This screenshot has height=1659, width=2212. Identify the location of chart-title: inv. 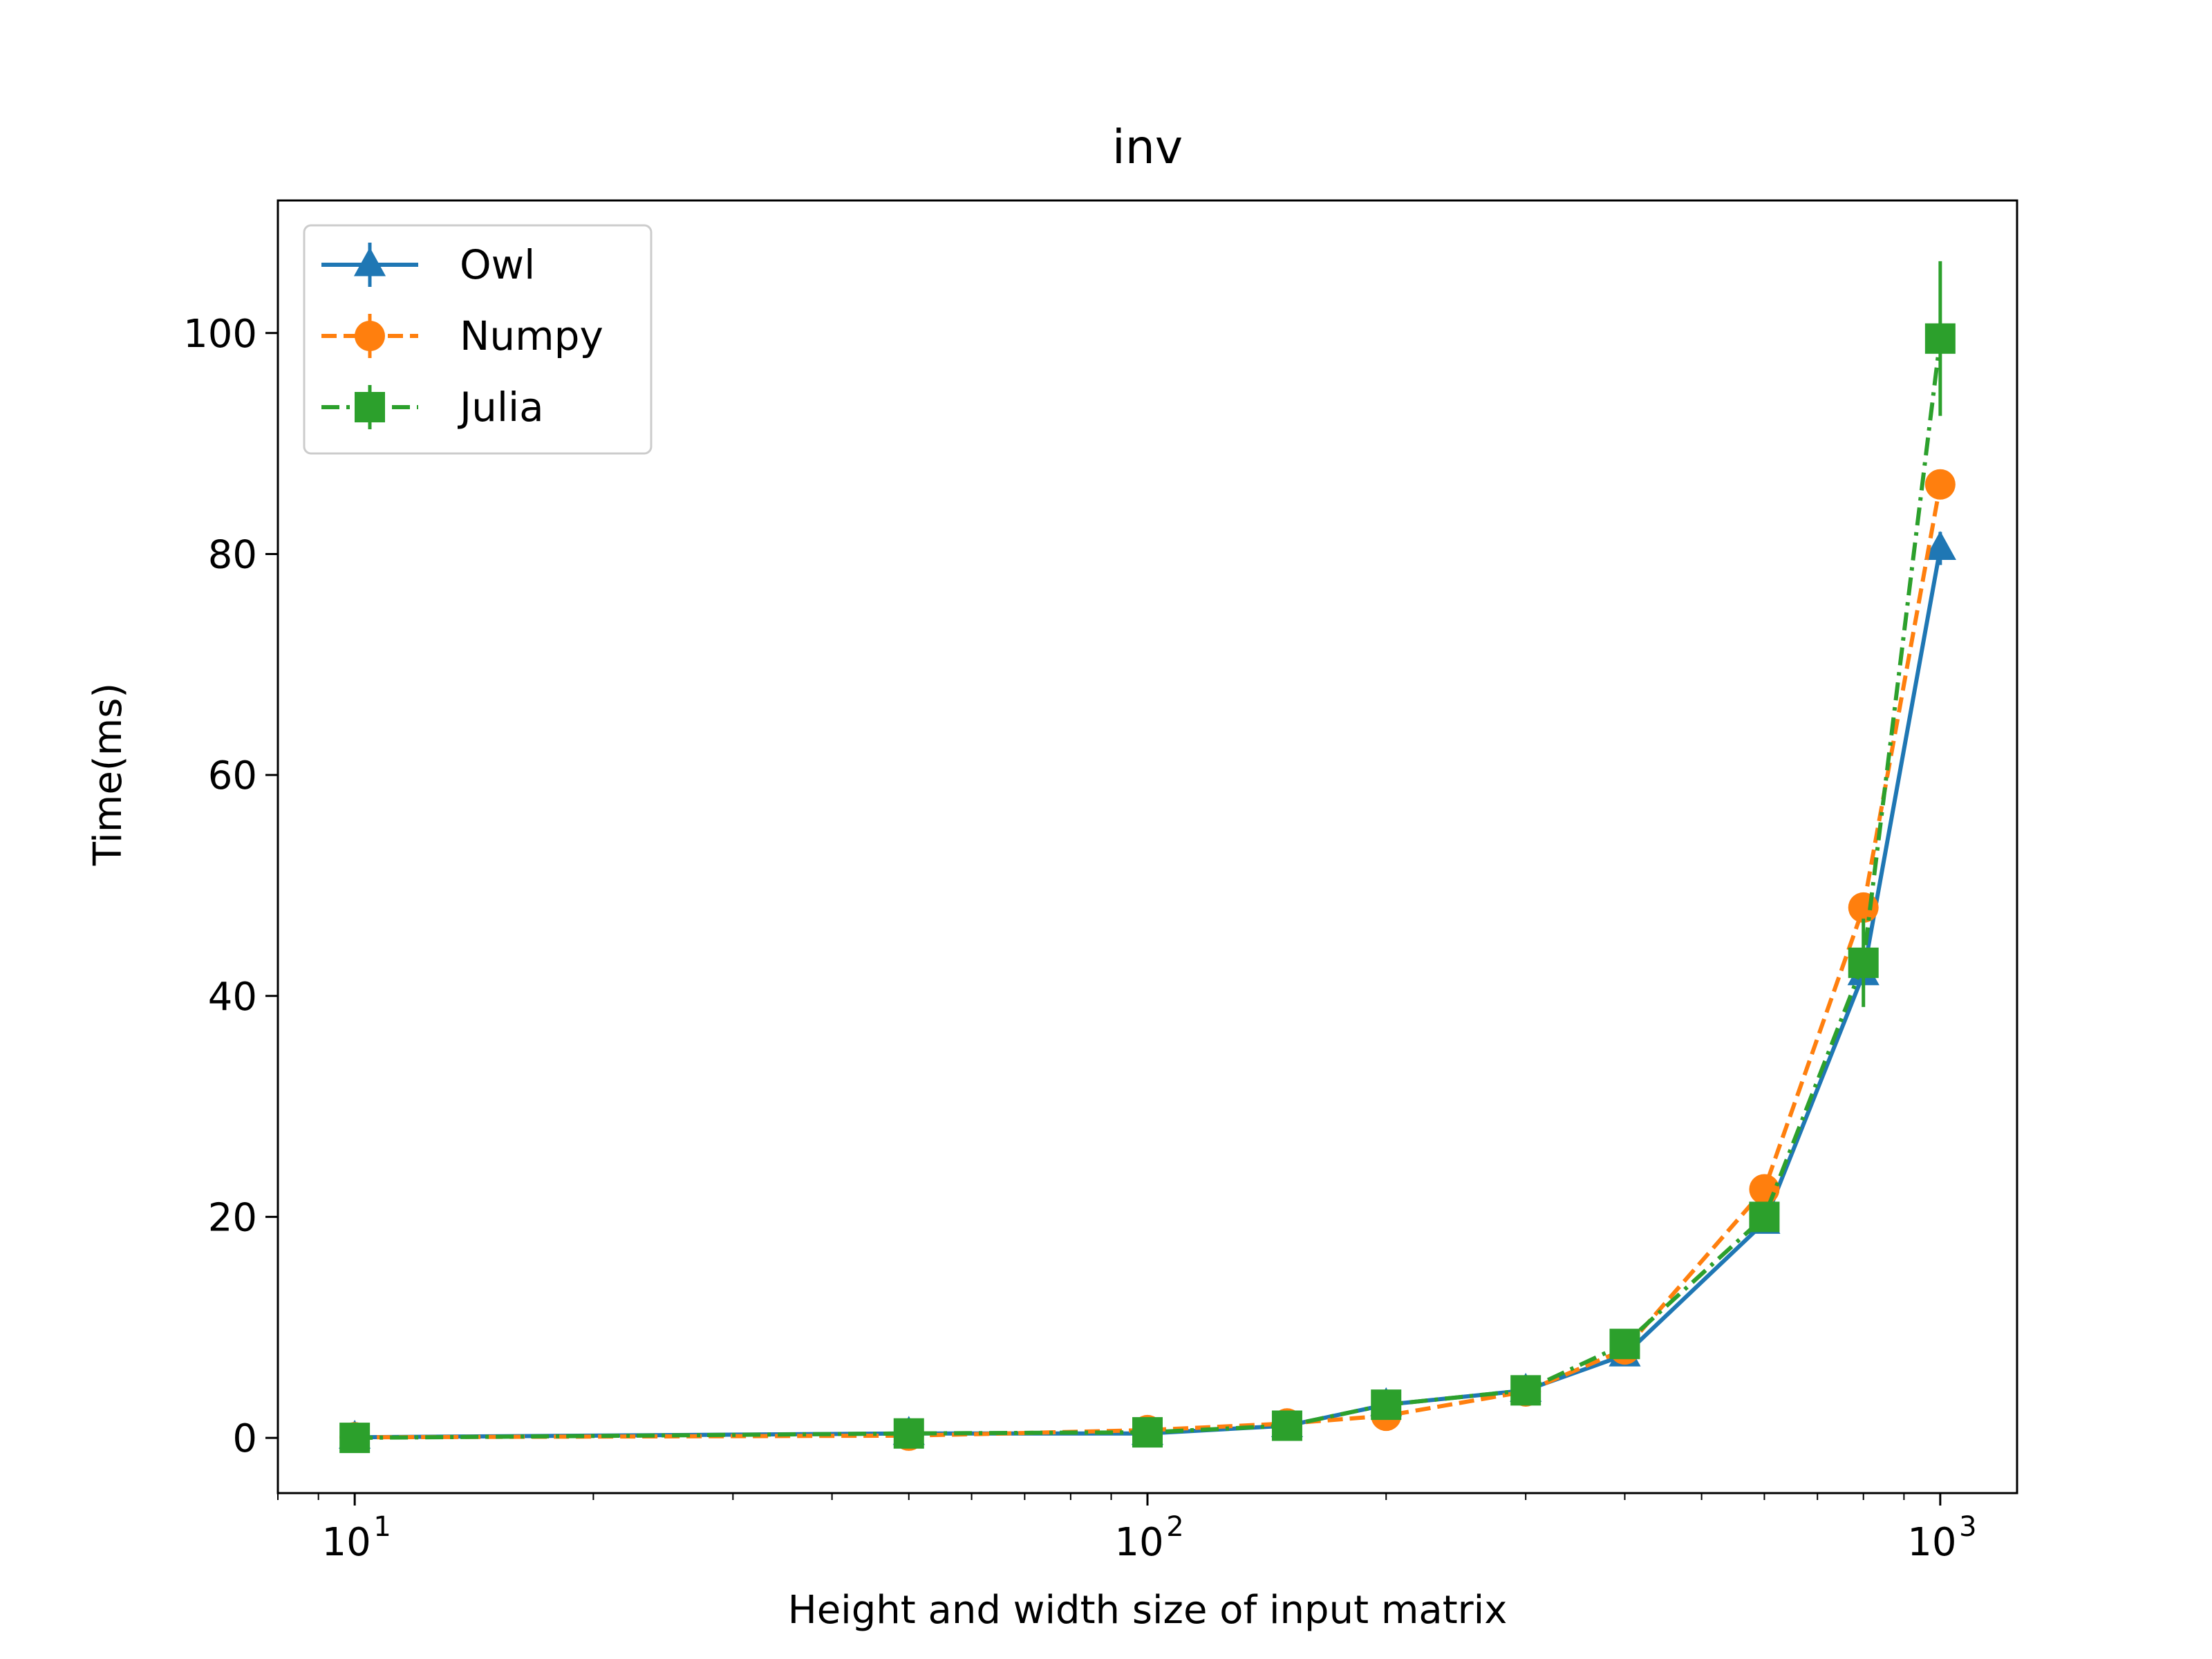
(1147, 147).